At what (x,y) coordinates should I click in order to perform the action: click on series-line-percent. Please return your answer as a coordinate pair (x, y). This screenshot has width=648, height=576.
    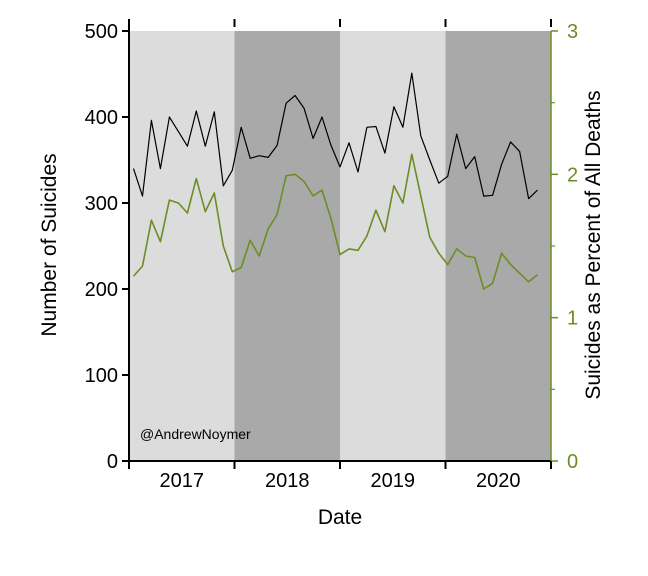
    Looking at the image, I should click on (335, 221).